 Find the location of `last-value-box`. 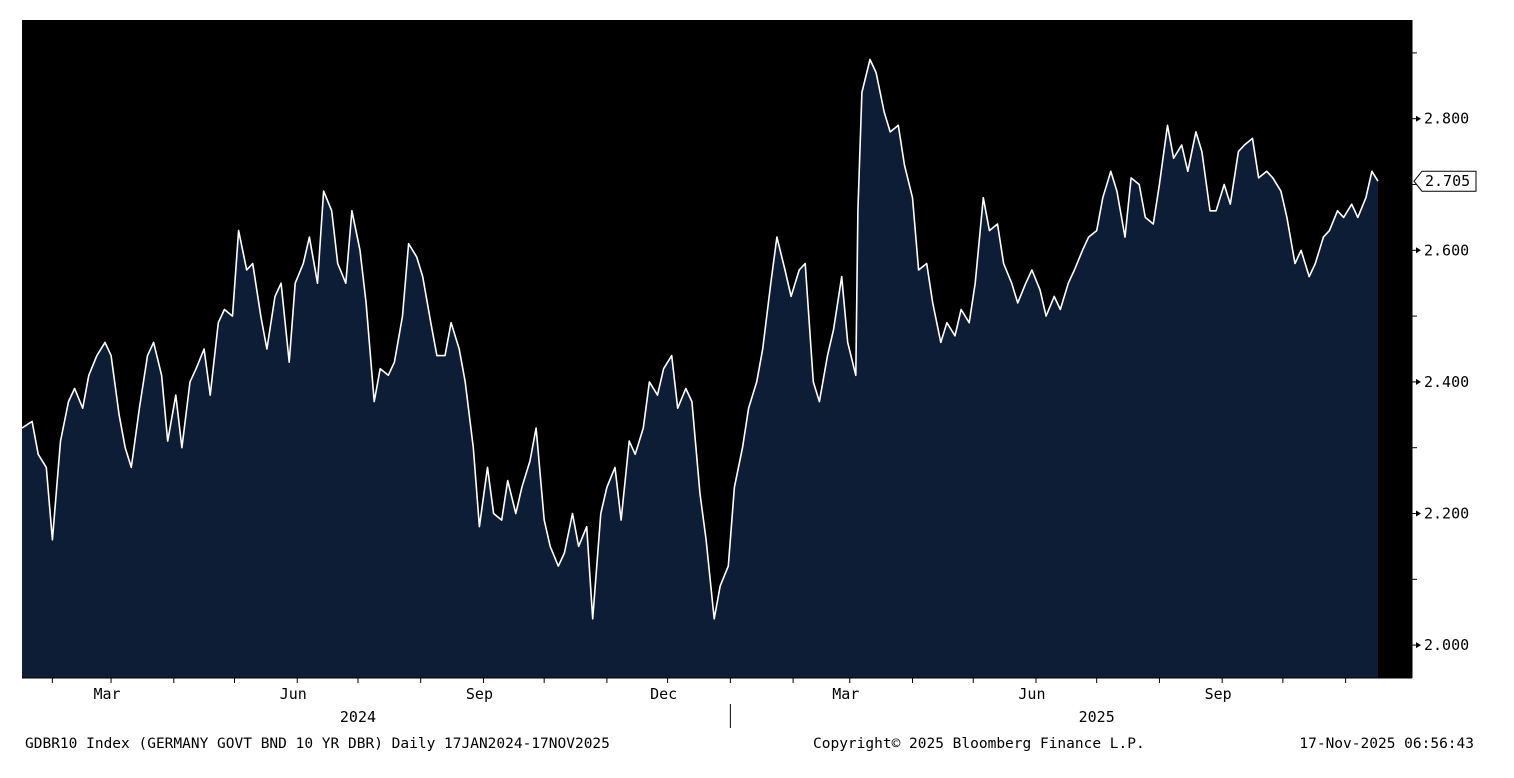

last-value-box is located at coordinates (1445, 181).